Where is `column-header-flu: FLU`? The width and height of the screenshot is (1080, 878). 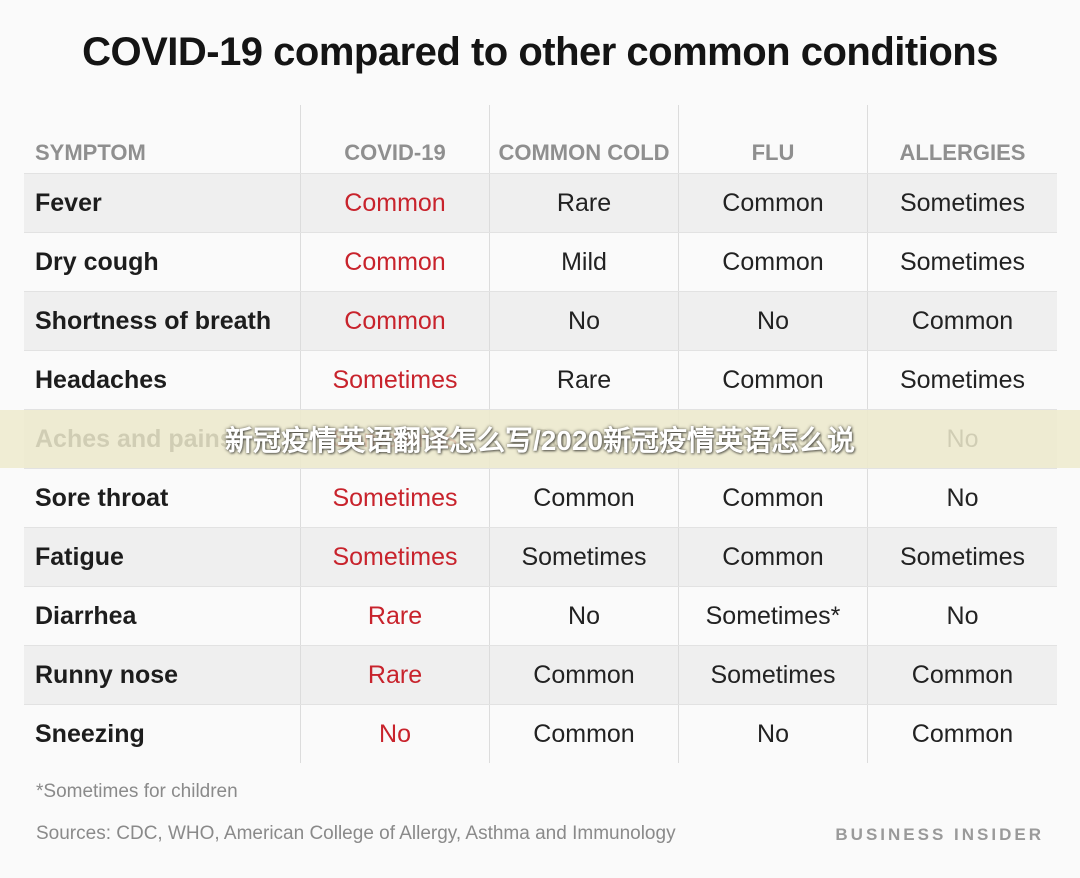
column-header-flu: FLU is located at coordinates (772, 139).